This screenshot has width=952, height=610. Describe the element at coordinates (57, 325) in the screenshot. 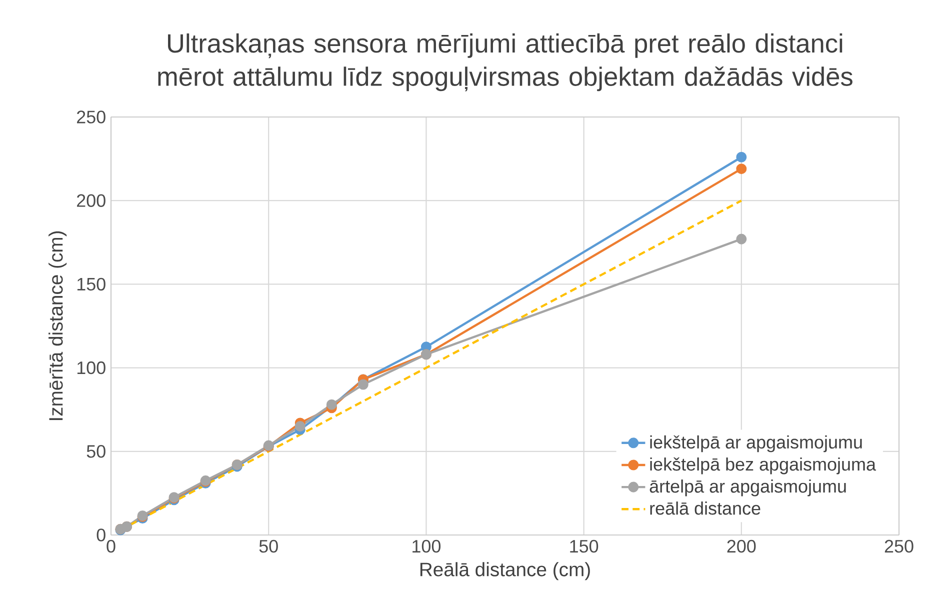

I see `y-axis-title: Izmērītā distance (cm)` at that location.